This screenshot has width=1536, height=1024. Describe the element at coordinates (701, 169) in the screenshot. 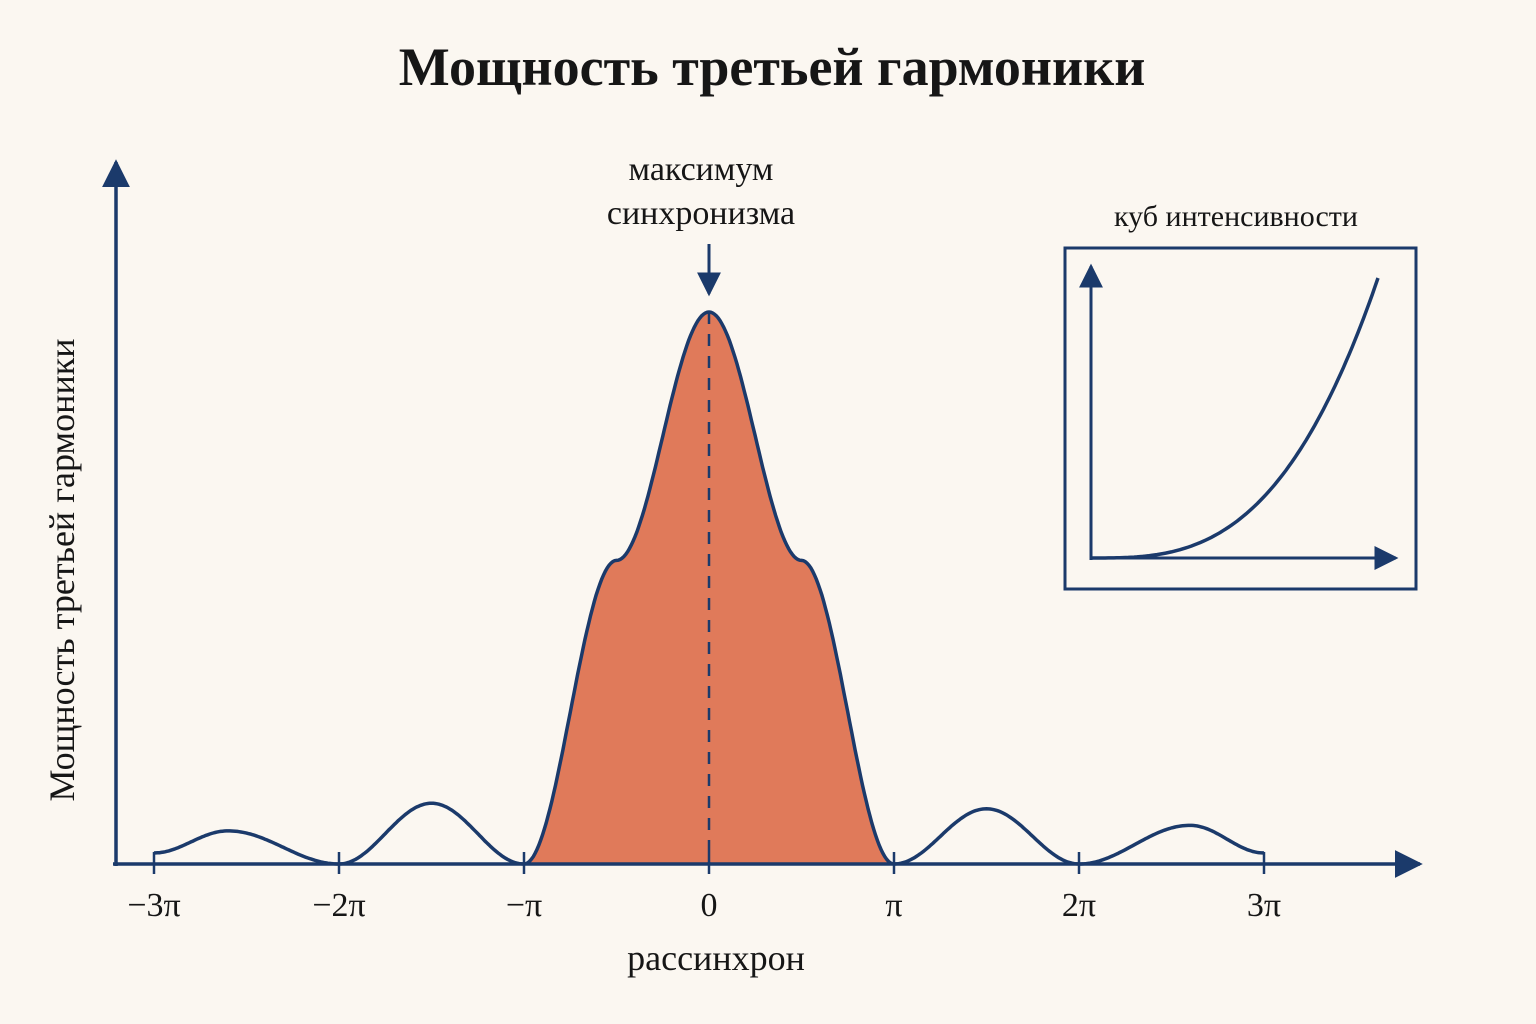

I see `annotation-line-1: максимум` at that location.